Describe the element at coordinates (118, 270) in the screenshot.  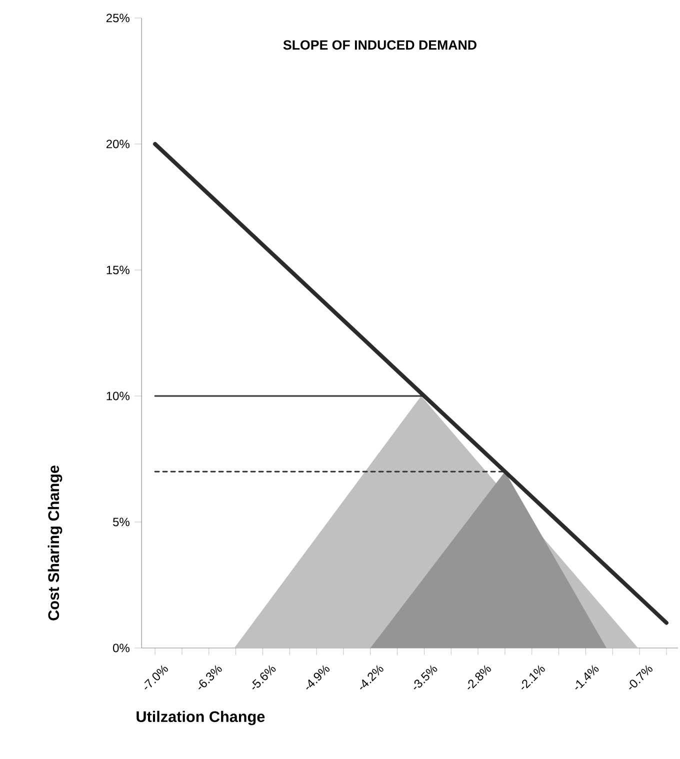
I see `y-tick-label: 15%` at that location.